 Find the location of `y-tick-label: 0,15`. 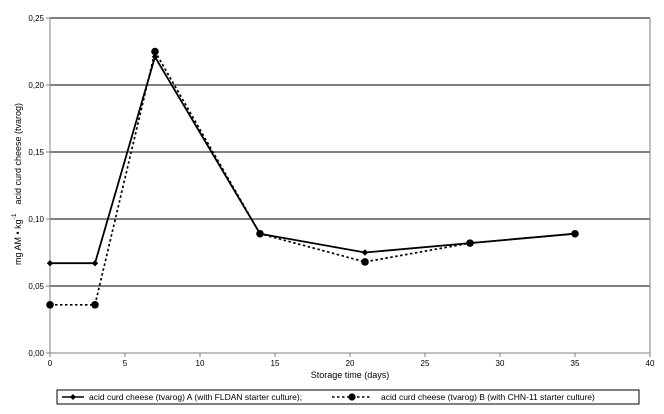

y-tick-label: 0,15 is located at coordinates (36, 152).